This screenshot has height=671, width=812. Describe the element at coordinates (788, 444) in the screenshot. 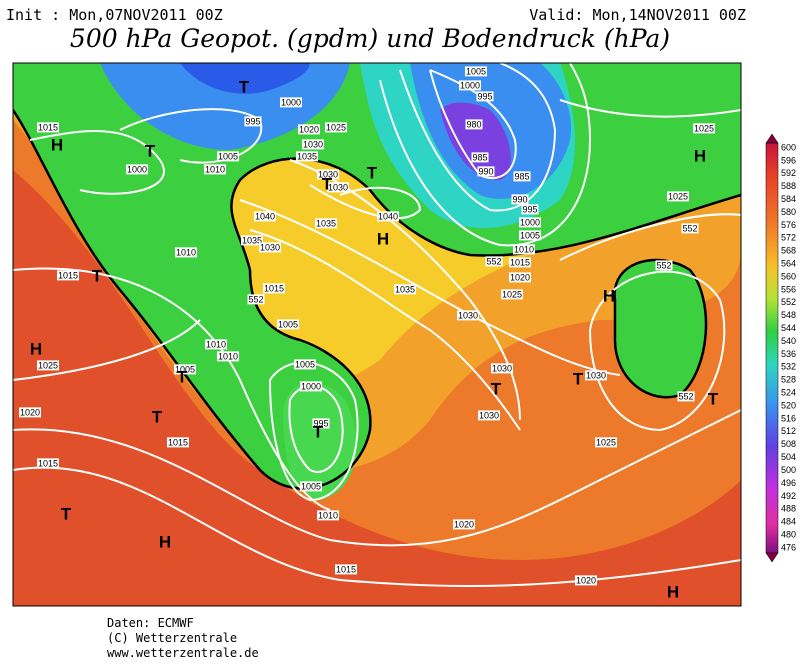

I see `colorbar-label: 508` at that location.